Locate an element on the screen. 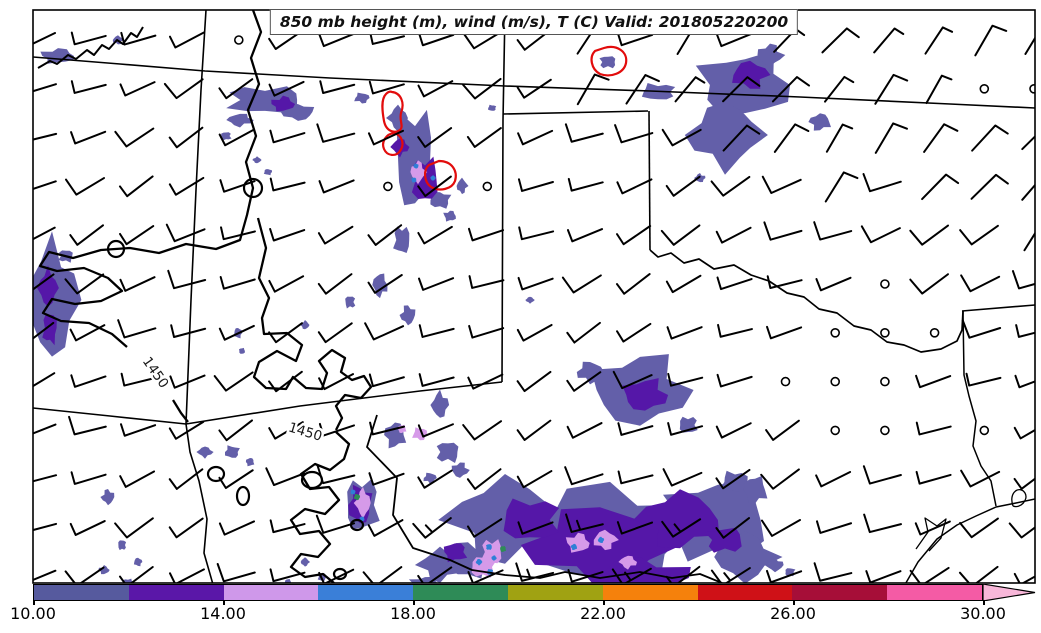 Image resolution: width=1041 pixels, height=633 pixels. height-contour-label: 1450 is located at coordinates (155, 372).